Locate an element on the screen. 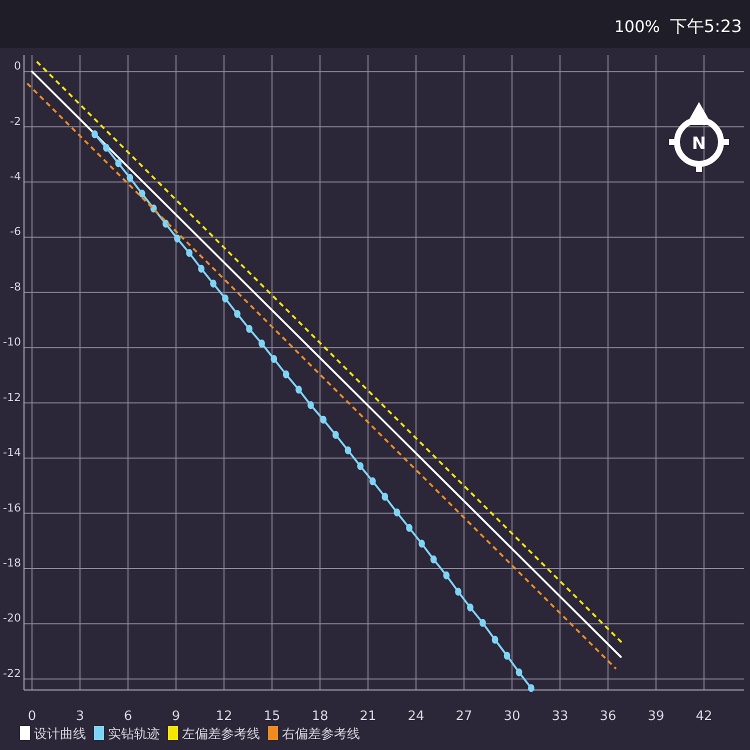 This screenshot has height=750, width=750. legend-label: 设计曲线 is located at coordinates (60, 734).